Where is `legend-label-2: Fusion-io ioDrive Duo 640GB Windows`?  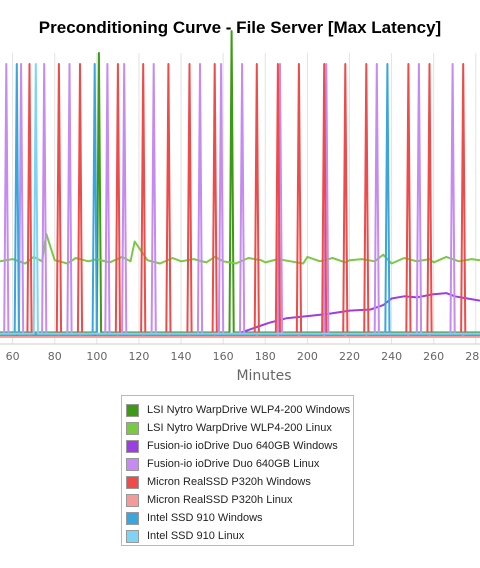 legend-label-2: Fusion-io ioDrive Duo 640GB Windows is located at coordinates (242, 446).